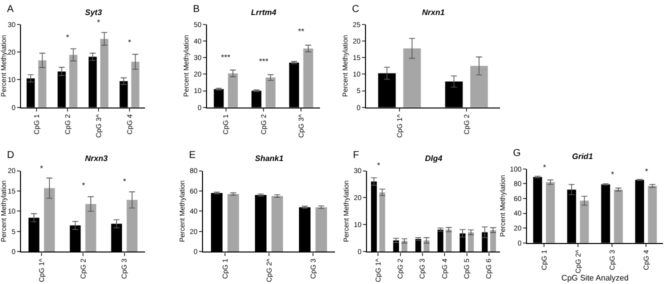  Describe the element at coordinates (196, 9) in the screenshot. I see `text: B` at that location.